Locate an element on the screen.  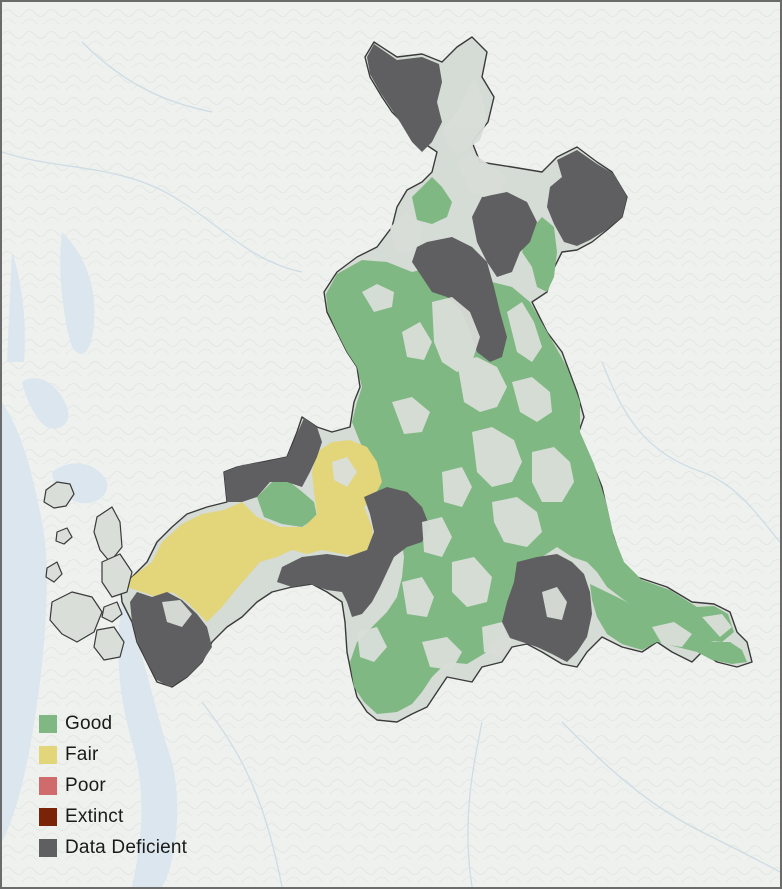
legend-item: Good is located at coordinates (113, 723).